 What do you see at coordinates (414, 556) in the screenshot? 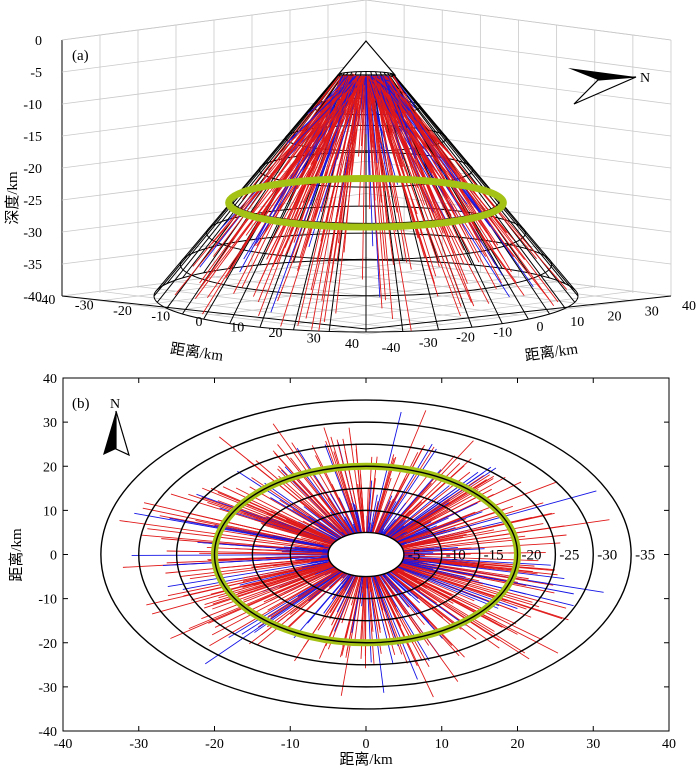
I see `contour-label: -5` at bounding box center [414, 556].